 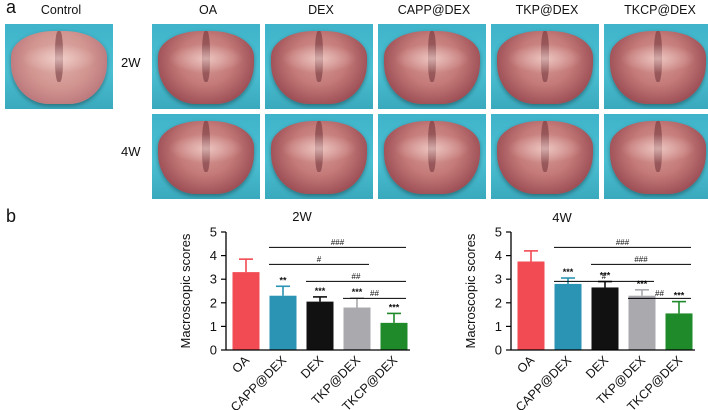 What do you see at coordinates (525, 364) in the screenshot?
I see `chart-4w-category-label: OA` at bounding box center [525, 364].